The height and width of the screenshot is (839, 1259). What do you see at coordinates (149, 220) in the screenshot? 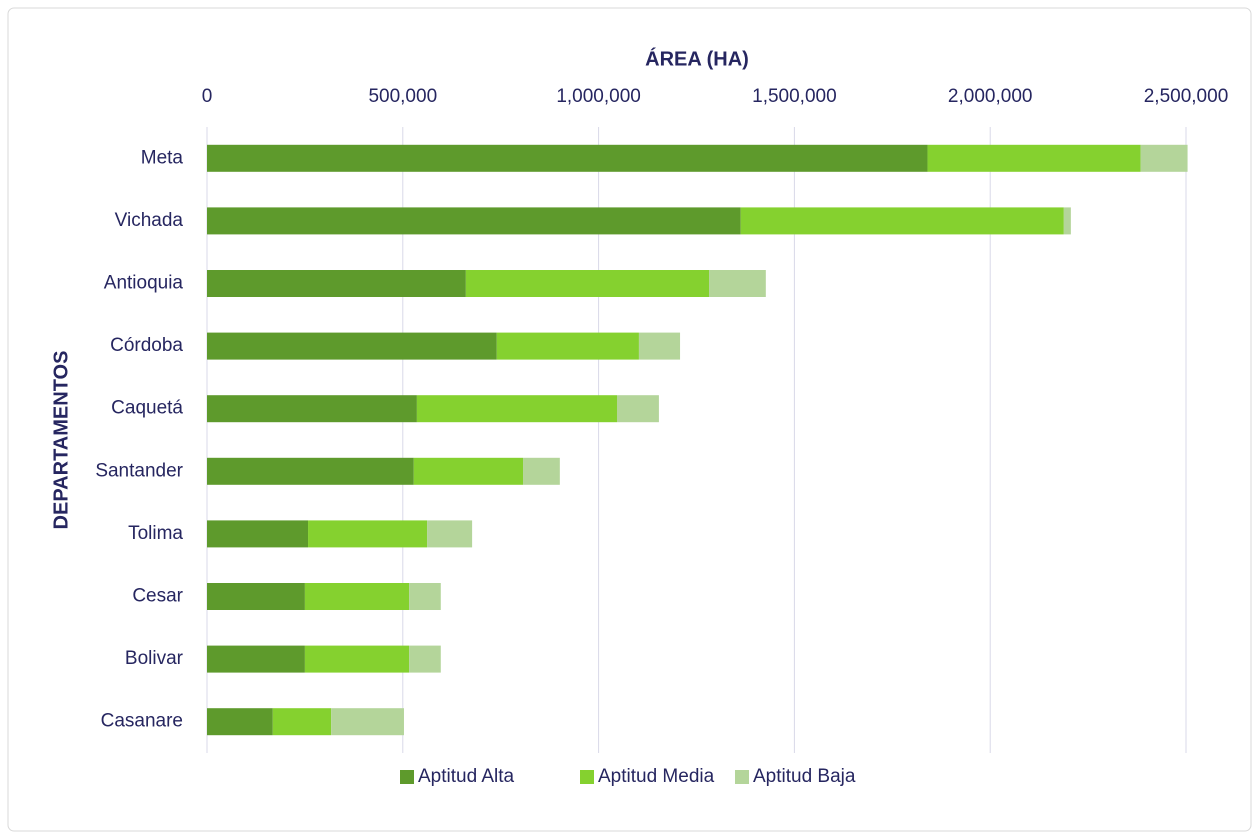
I see `y-tick-label: Vichada` at bounding box center [149, 220].